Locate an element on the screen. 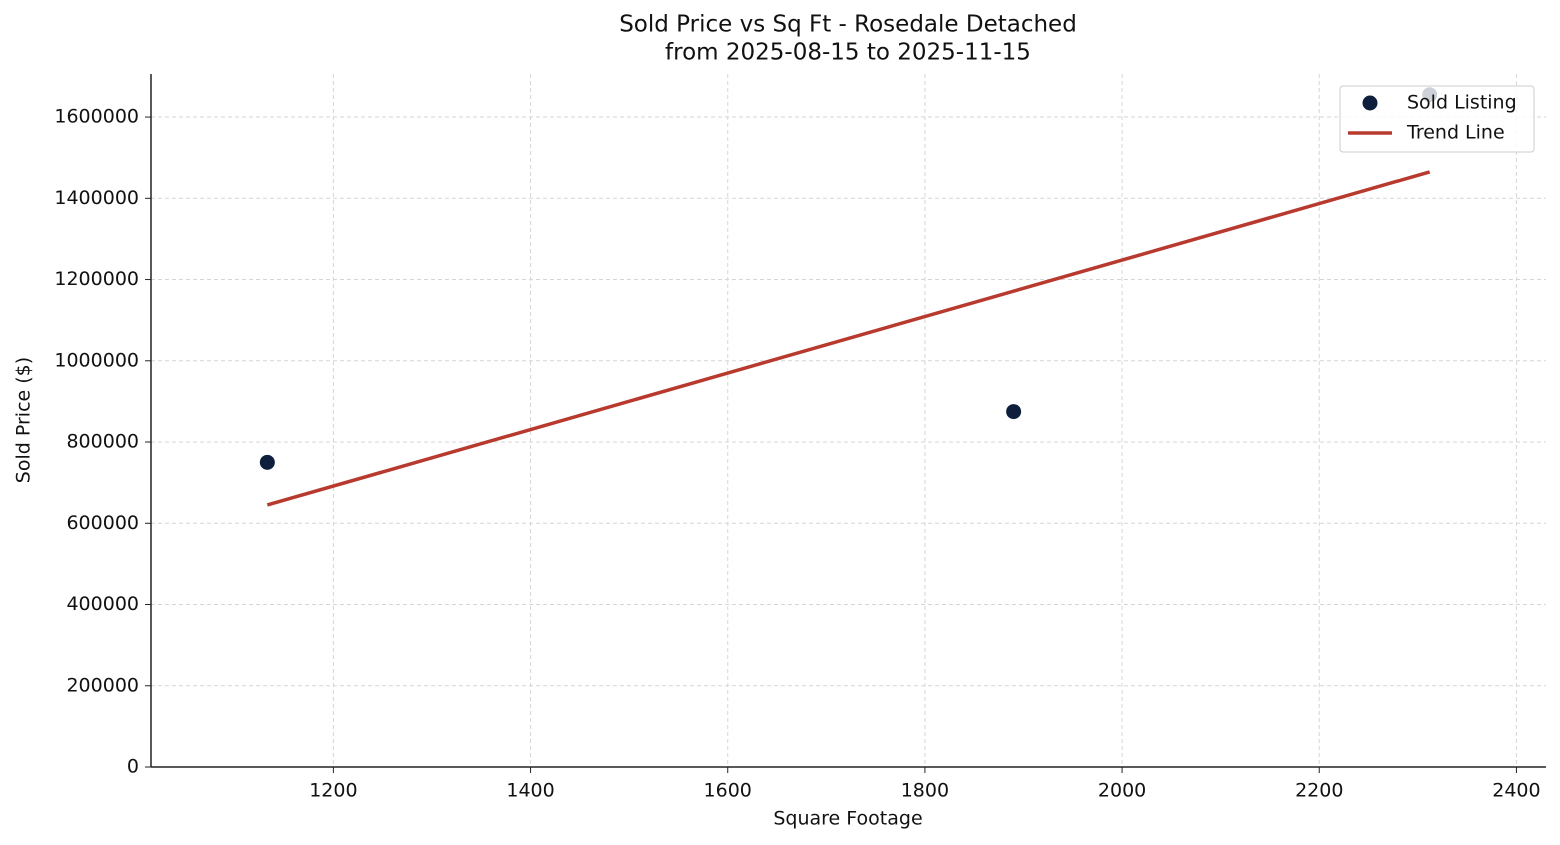 The height and width of the screenshot is (845, 1560). y-tick-label: 1600000 is located at coordinates (96, 117).